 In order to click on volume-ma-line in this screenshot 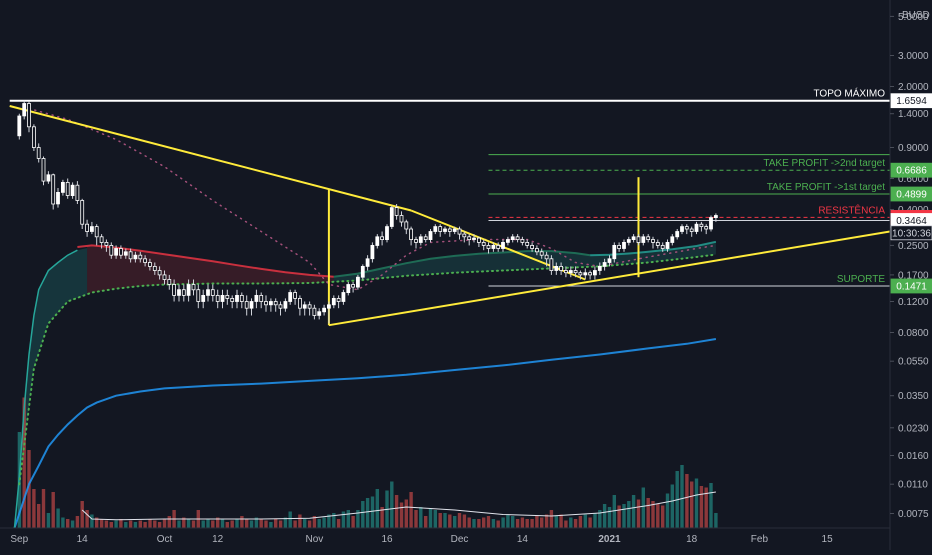, I will do `click(398, 506)`.